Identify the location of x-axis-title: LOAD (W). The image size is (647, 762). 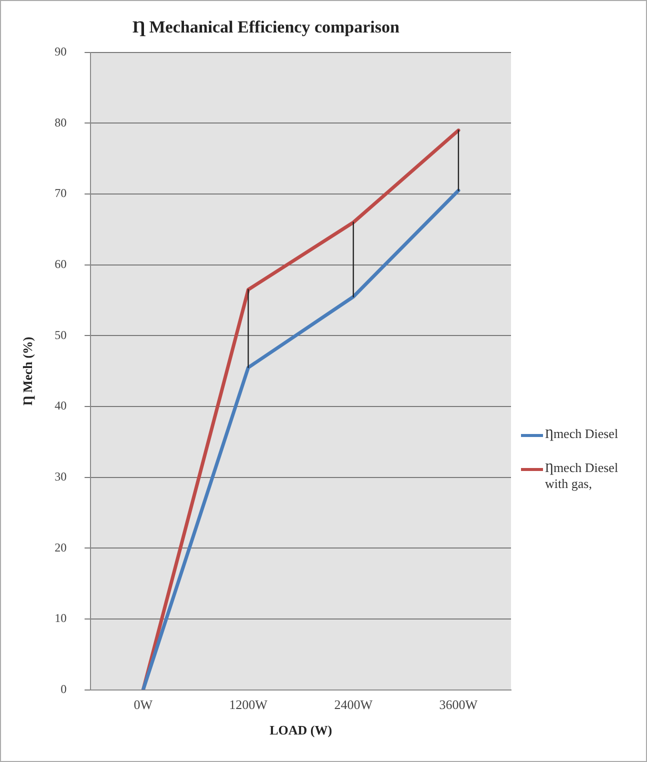
(301, 730).